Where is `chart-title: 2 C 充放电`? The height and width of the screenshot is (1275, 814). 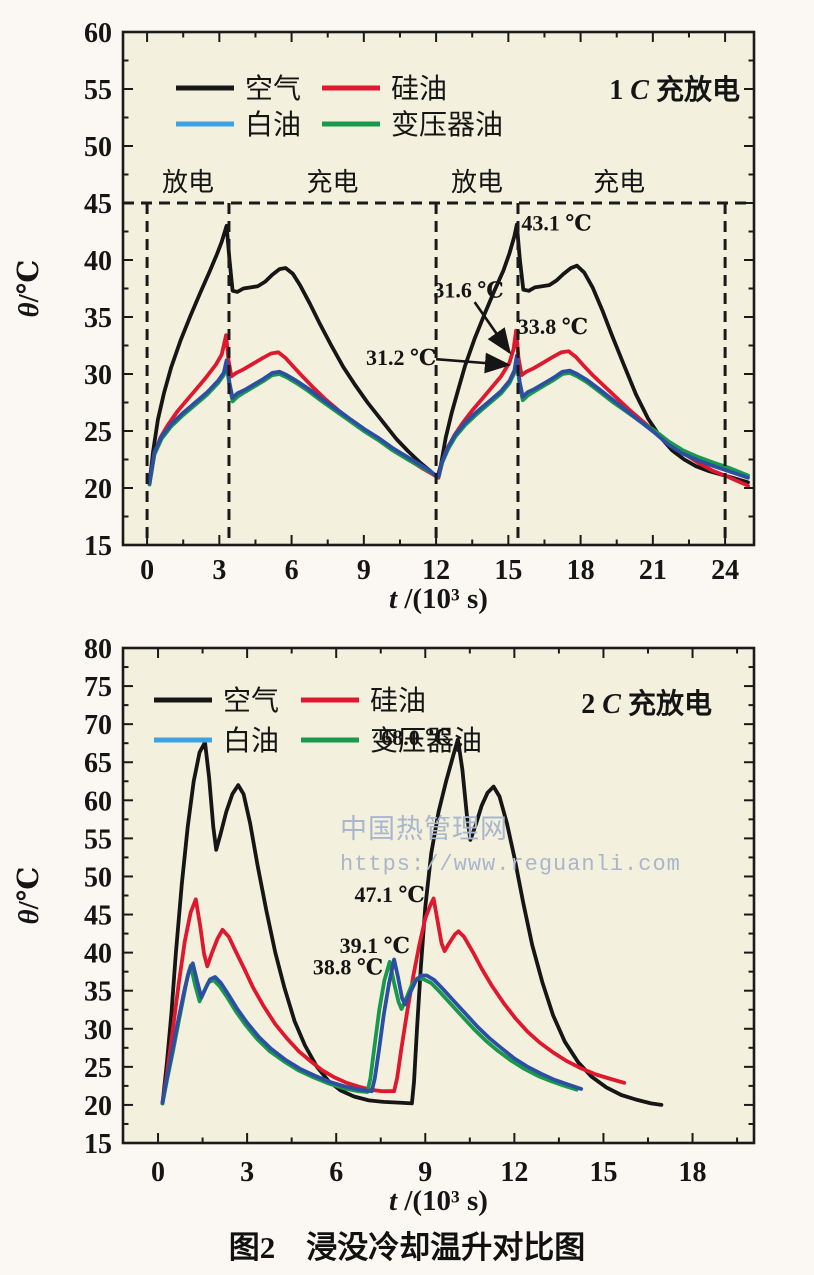
chart-title: 2 C 充放电 is located at coordinates (646, 703).